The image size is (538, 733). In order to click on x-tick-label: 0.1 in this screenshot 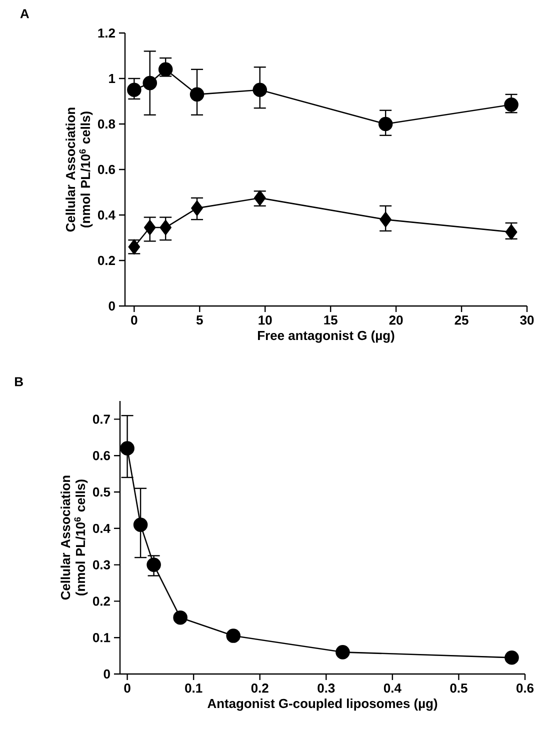, I will do `click(193, 688)`.